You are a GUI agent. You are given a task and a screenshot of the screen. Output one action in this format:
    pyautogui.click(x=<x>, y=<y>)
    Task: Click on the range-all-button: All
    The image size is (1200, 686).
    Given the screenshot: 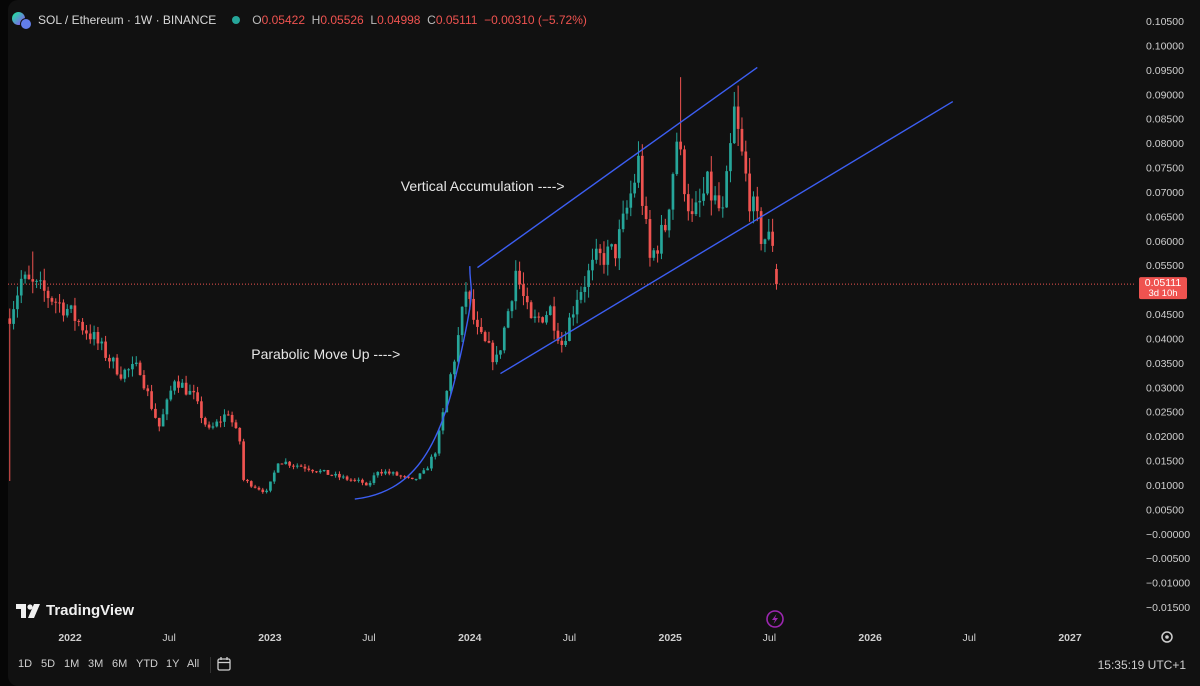 What is the action you would take?
    pyautogui.click(x=193, y=664)
    